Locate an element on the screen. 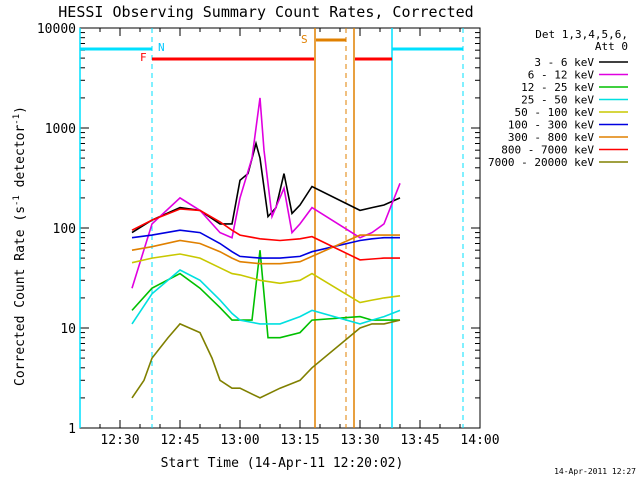 The width and height of the screenshot is (640, 480). legend-label: 7000 - 20000 keV is located at coordinates (541, 162).